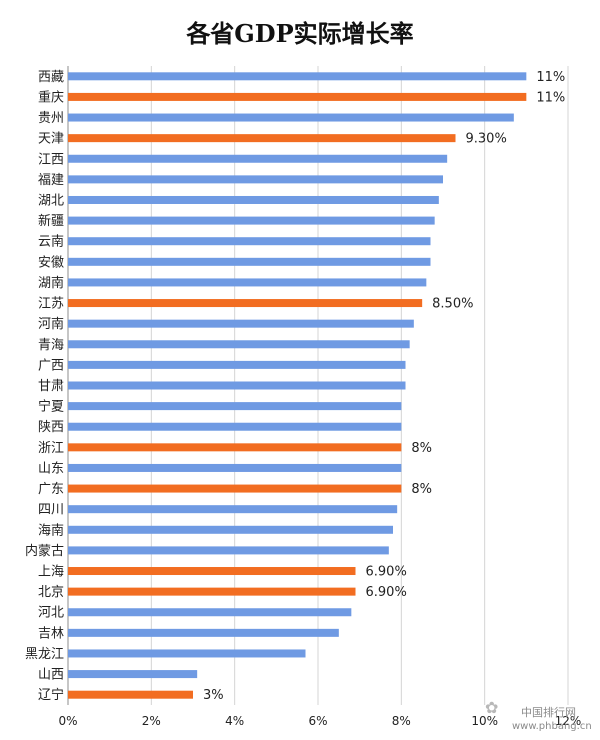  What do you see at coordinates (51, 695) in the screenshot?
I see `y-tick-label: 辽宁` at bounding box center [51, 695].